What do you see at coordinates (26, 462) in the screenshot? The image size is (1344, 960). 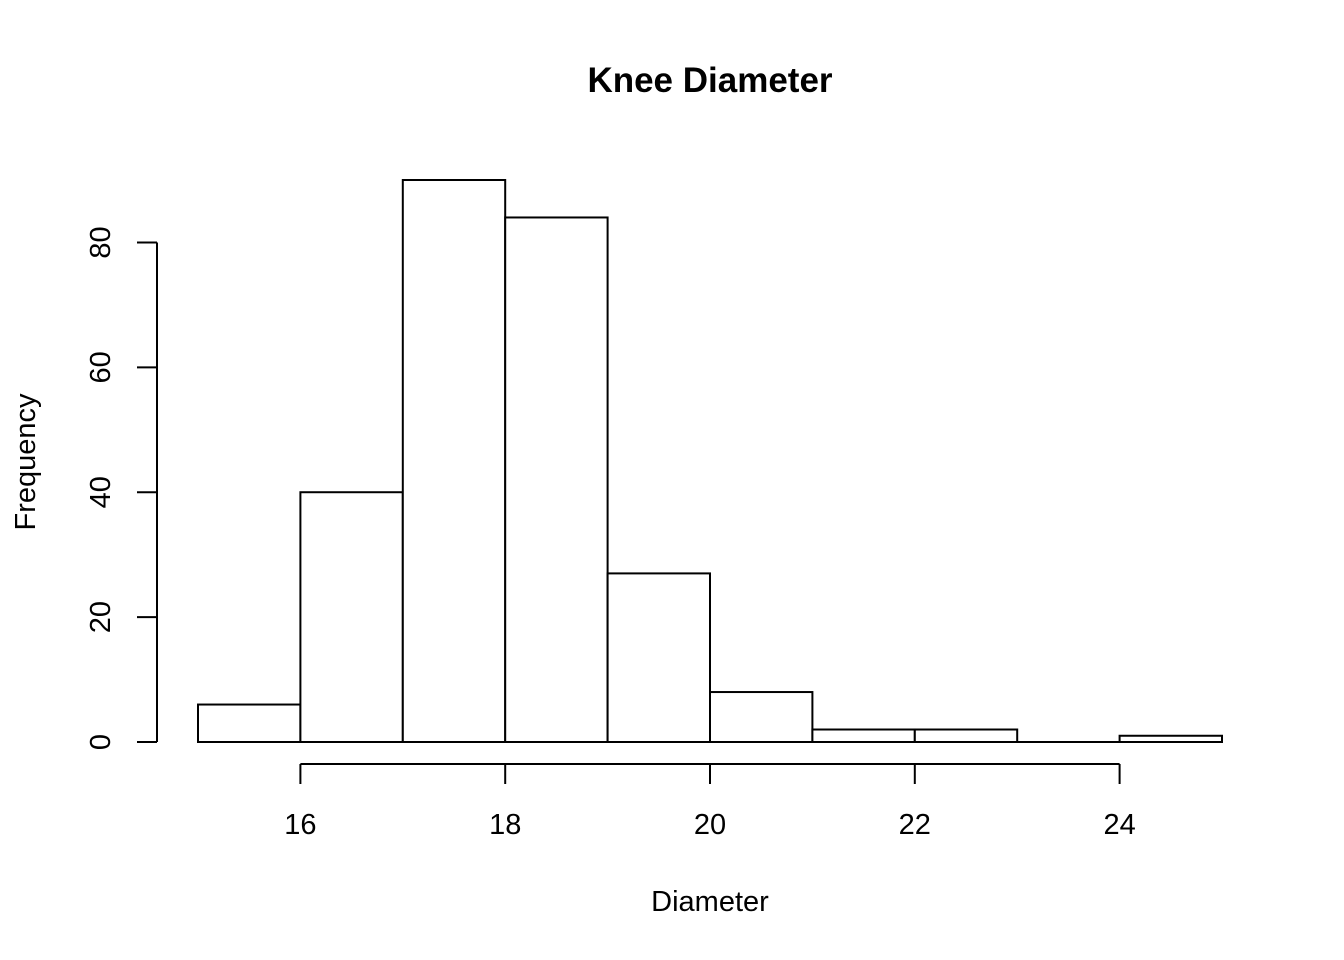 I see `y-axis-label: Frequency` at bounding box center [26, 462].